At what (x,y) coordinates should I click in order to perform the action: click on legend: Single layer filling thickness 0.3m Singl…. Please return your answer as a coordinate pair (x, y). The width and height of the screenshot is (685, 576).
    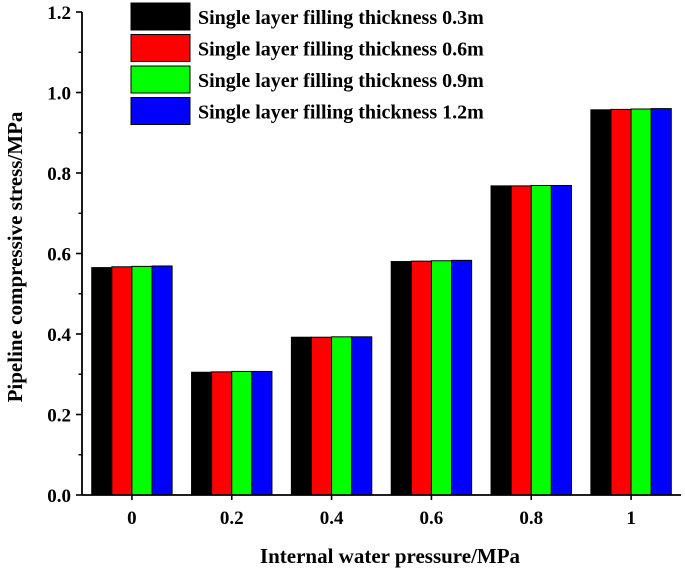
    Looking at the image, I should click on (307, 63).